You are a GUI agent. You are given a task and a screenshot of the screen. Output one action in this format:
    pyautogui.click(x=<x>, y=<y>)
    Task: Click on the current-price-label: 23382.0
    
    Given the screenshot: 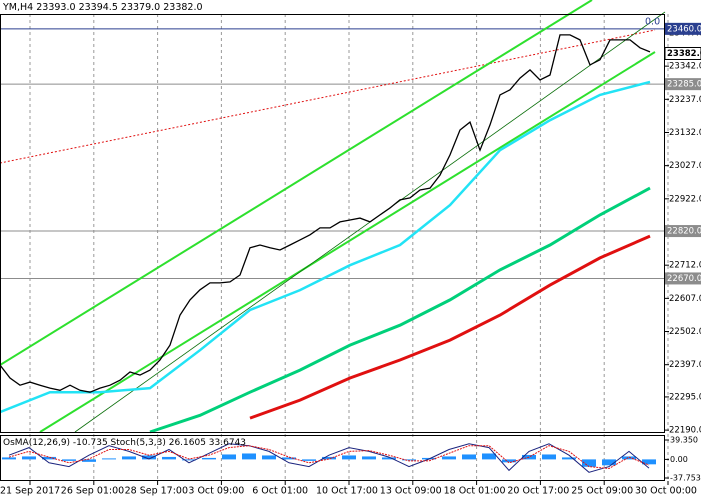 What is the action you would take?
    pyautogui.click(x=684, y=54)
    